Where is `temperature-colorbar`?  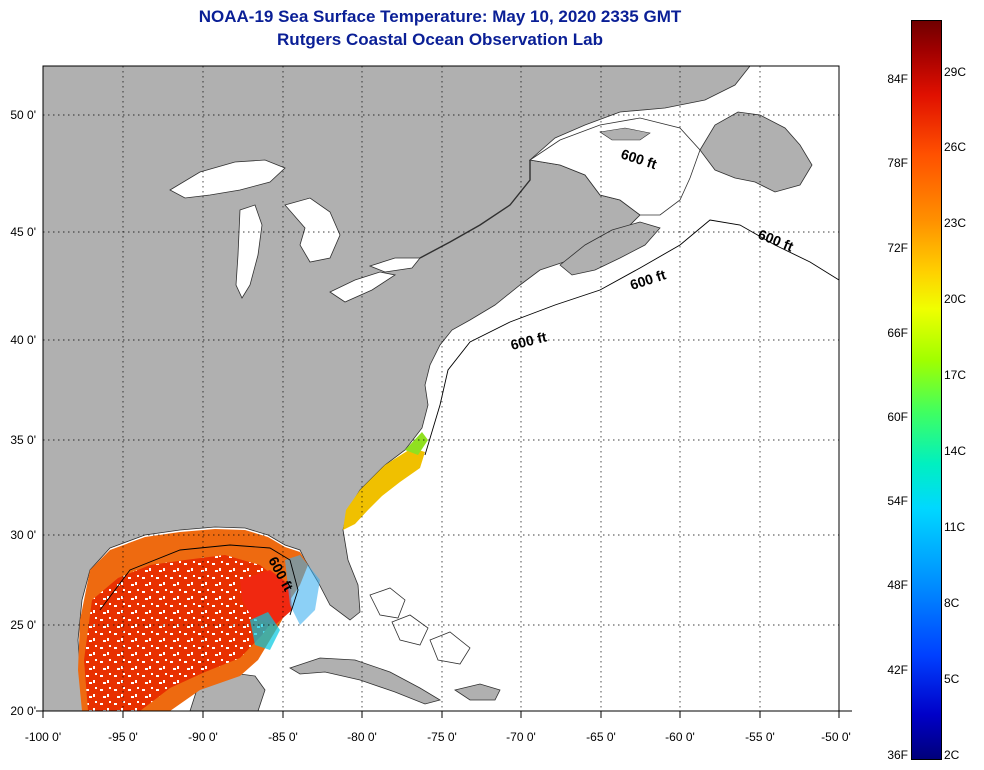 temperature-colorbar is located at coordinates (926, 390).